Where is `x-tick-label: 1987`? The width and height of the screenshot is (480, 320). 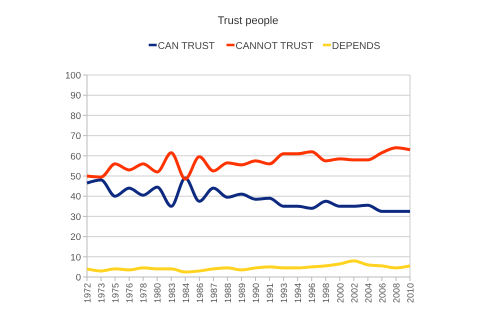
x-tick-label: 1987 is located at coordinates (213, 293).